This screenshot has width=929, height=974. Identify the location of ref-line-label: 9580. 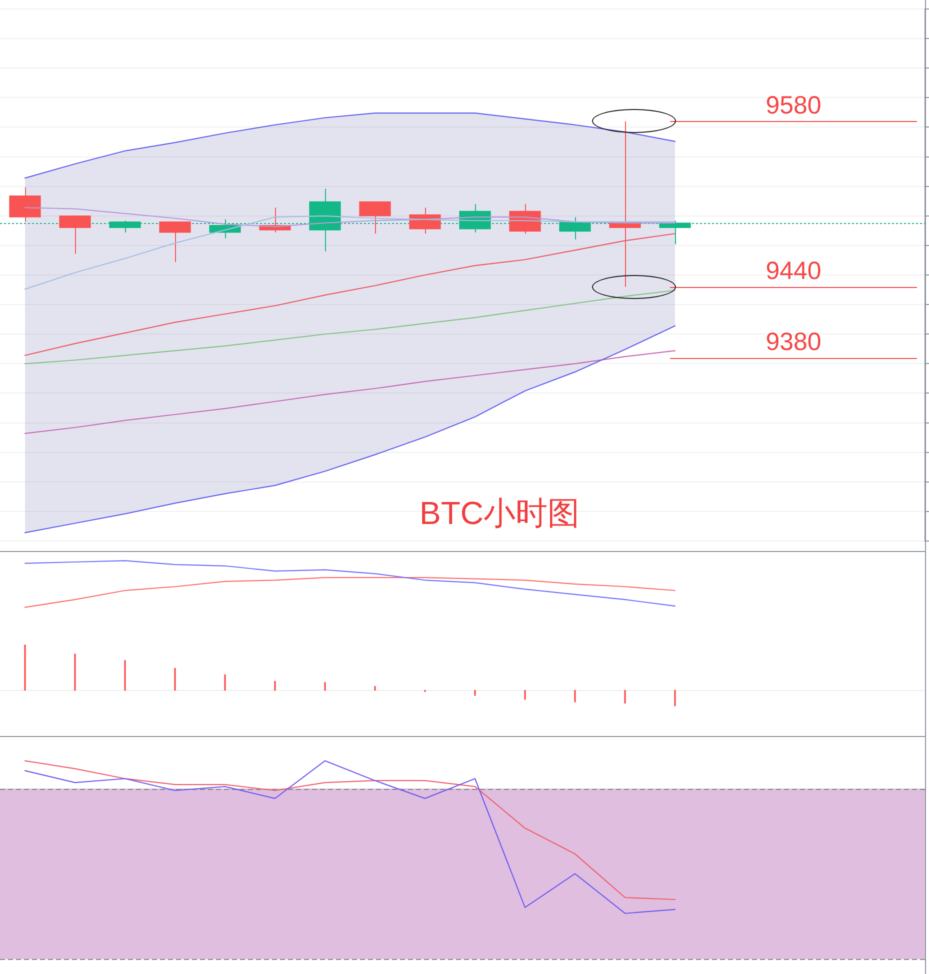
(794, 105).